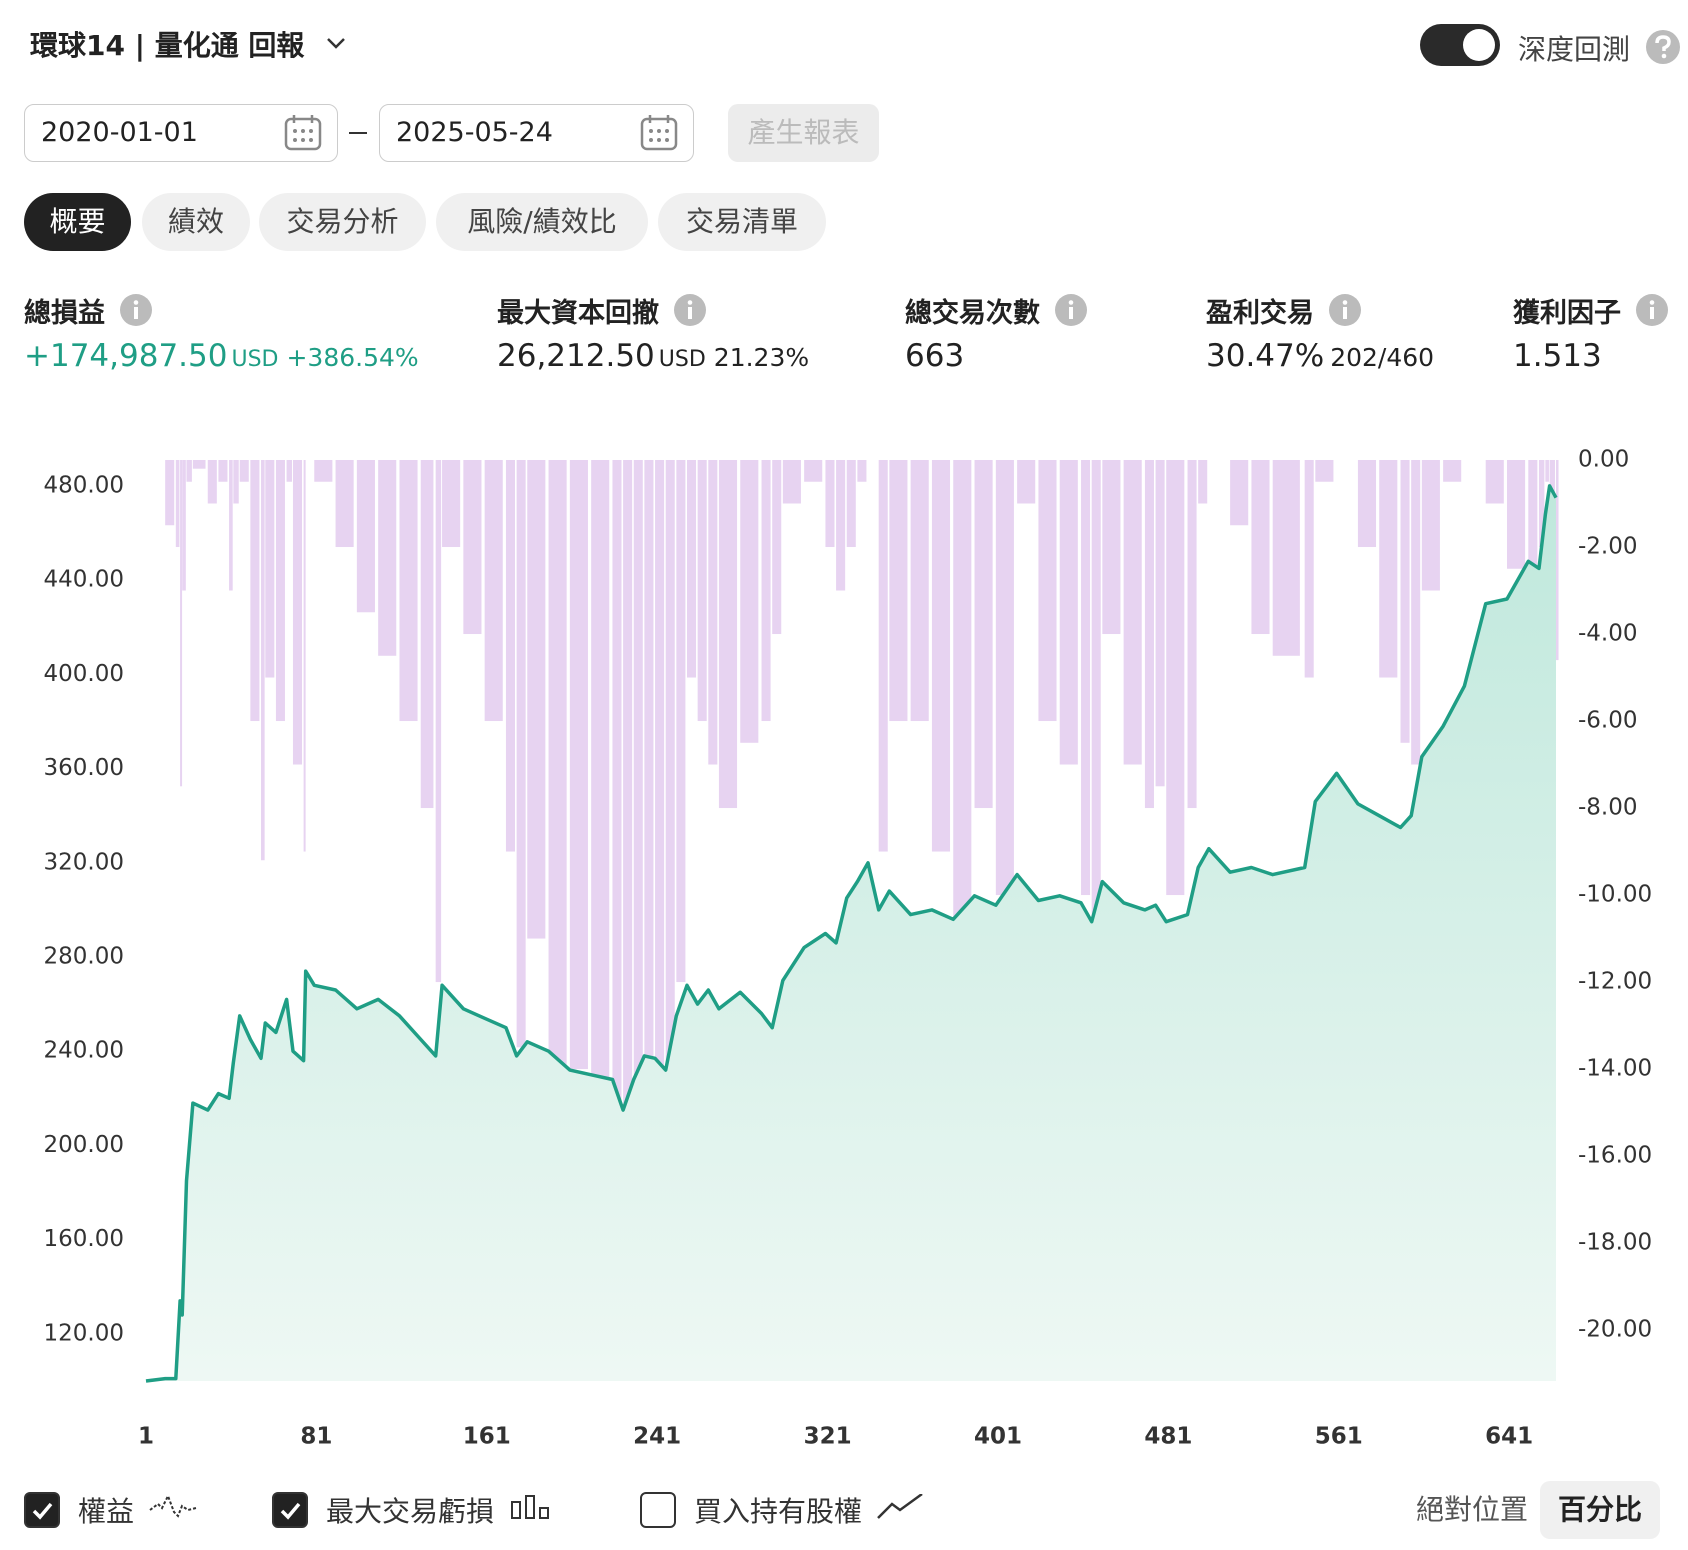 The image size is (1688, 1550). What do you see at coordinates (1509, 1437) in the screenshot?
I see `x-tick-label: 641` at bounding box center [1509, 1437].